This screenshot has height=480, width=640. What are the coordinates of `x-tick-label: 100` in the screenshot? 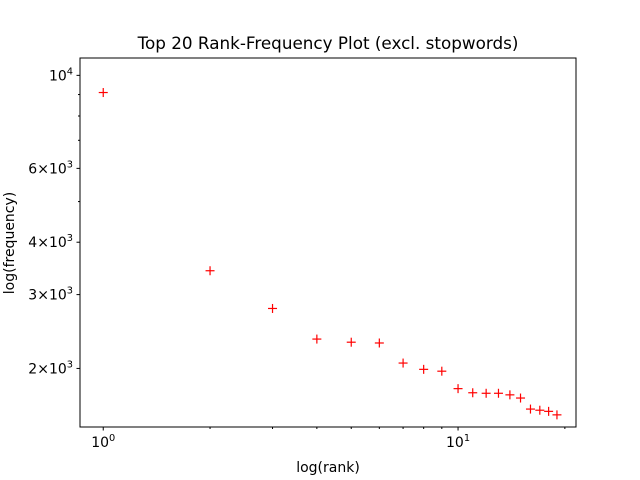 It's located at (103, 442).